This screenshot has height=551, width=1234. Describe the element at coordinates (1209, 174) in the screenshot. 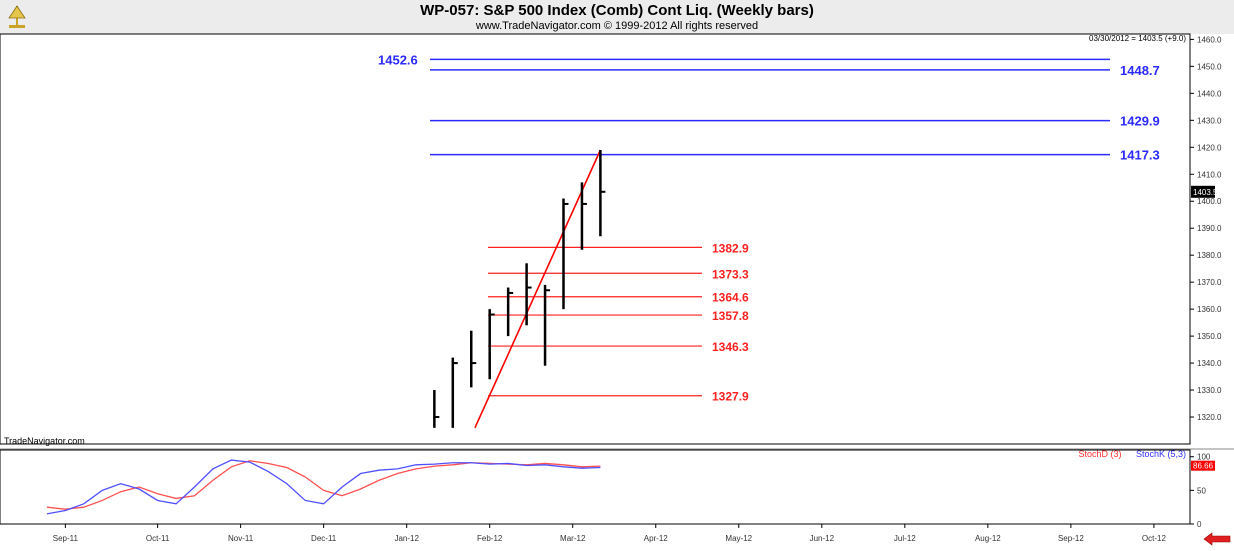

I see `price-tick-label: 1410.0` at that location.